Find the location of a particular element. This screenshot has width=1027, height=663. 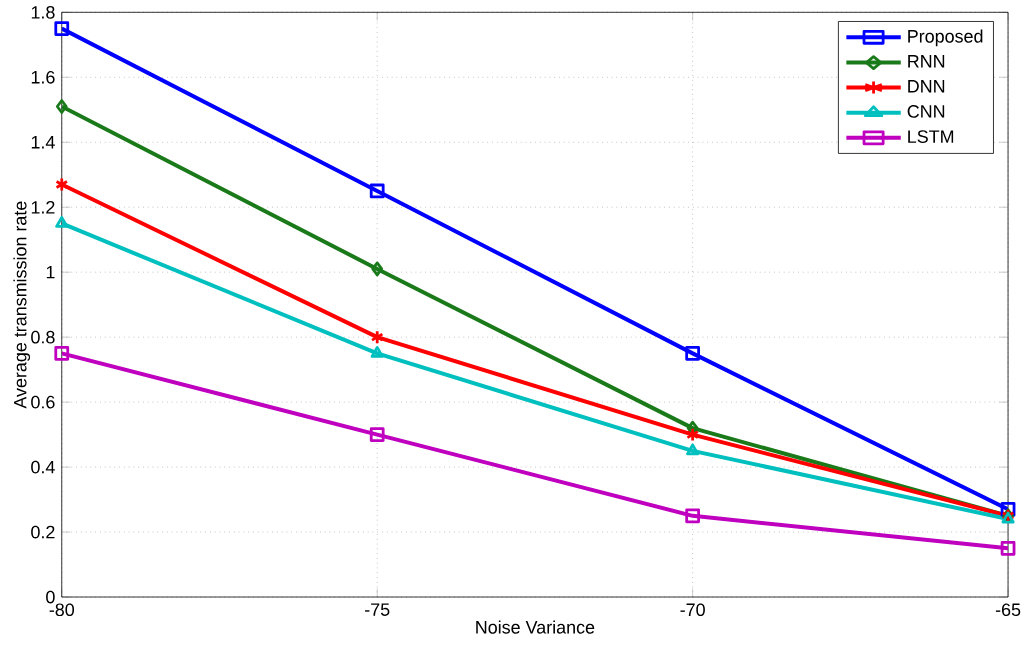

x-tick-label: -65 is located at coordinates (1008, 610).